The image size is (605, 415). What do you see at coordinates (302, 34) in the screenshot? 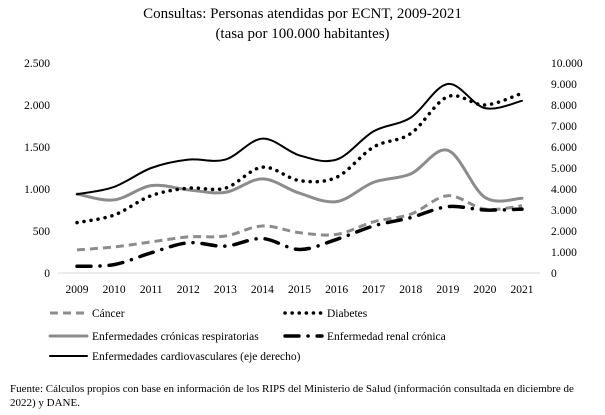
I see `chart-subtitle: (tasa por 100.000 habitantes)` at bounding box center [302, 34].